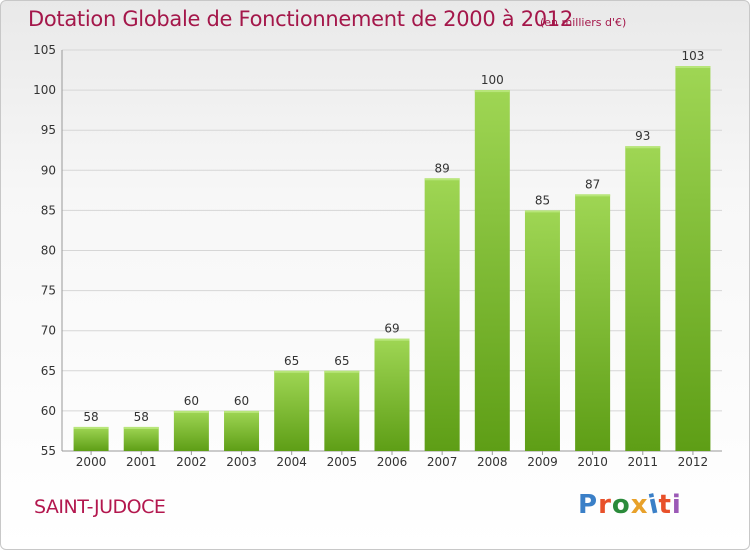  Describe the element at coordinates (48, 331) in the screenshot. I see `y-tick-label: 70` at that location.